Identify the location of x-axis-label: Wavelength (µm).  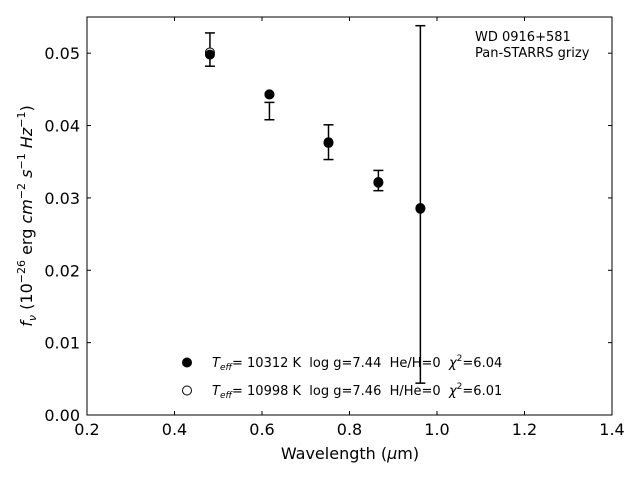
(350, 453).